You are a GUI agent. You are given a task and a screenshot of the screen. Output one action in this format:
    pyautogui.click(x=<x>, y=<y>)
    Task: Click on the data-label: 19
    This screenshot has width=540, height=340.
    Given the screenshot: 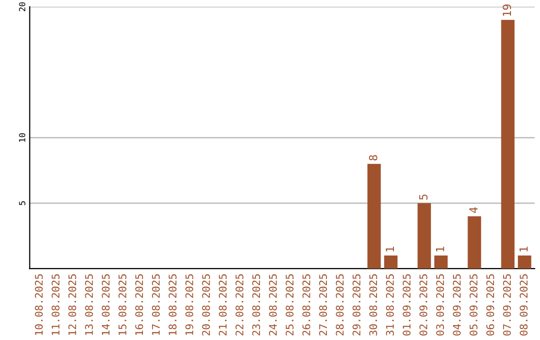 What is the action you would take?
    pyautogui.click(x=507, y=10)
    